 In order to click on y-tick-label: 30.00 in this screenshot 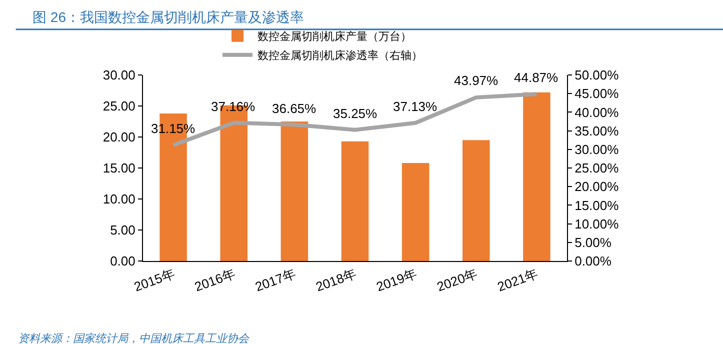, I will do `click(119, 75)`.